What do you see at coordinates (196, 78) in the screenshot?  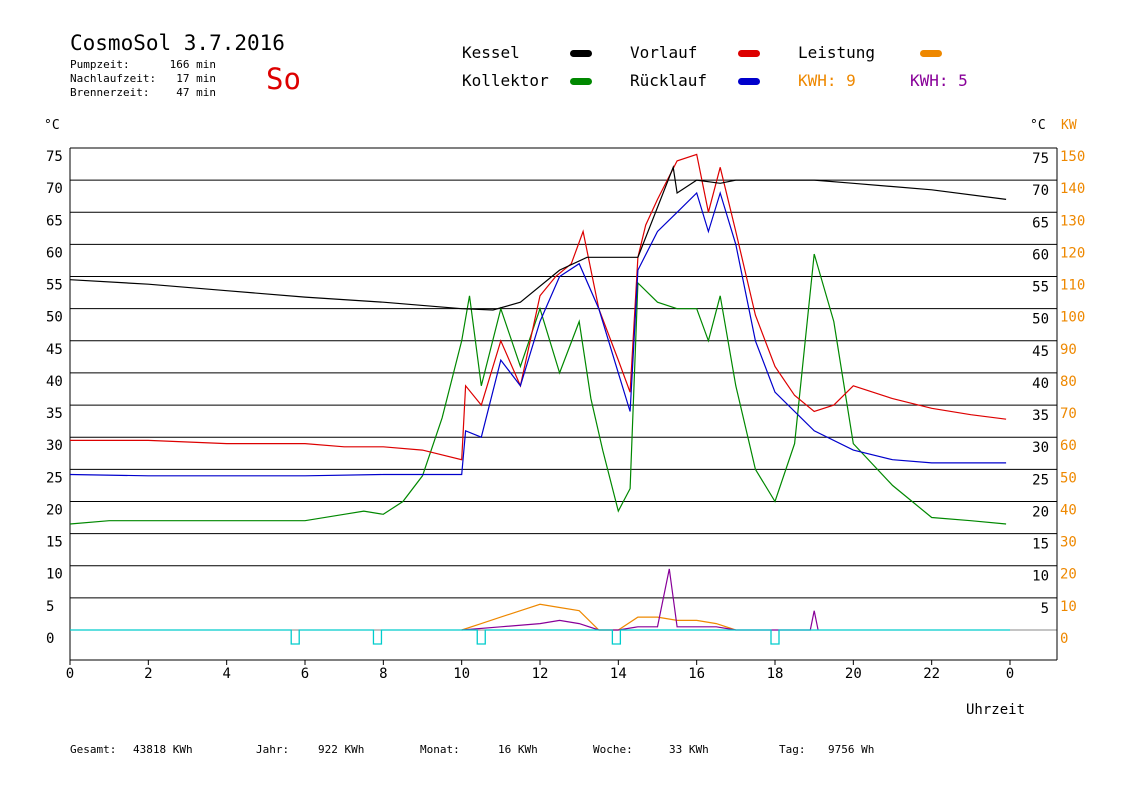 I see `stat-nachlaufzeit-value: 17 min` at bounding box center [196, 78].